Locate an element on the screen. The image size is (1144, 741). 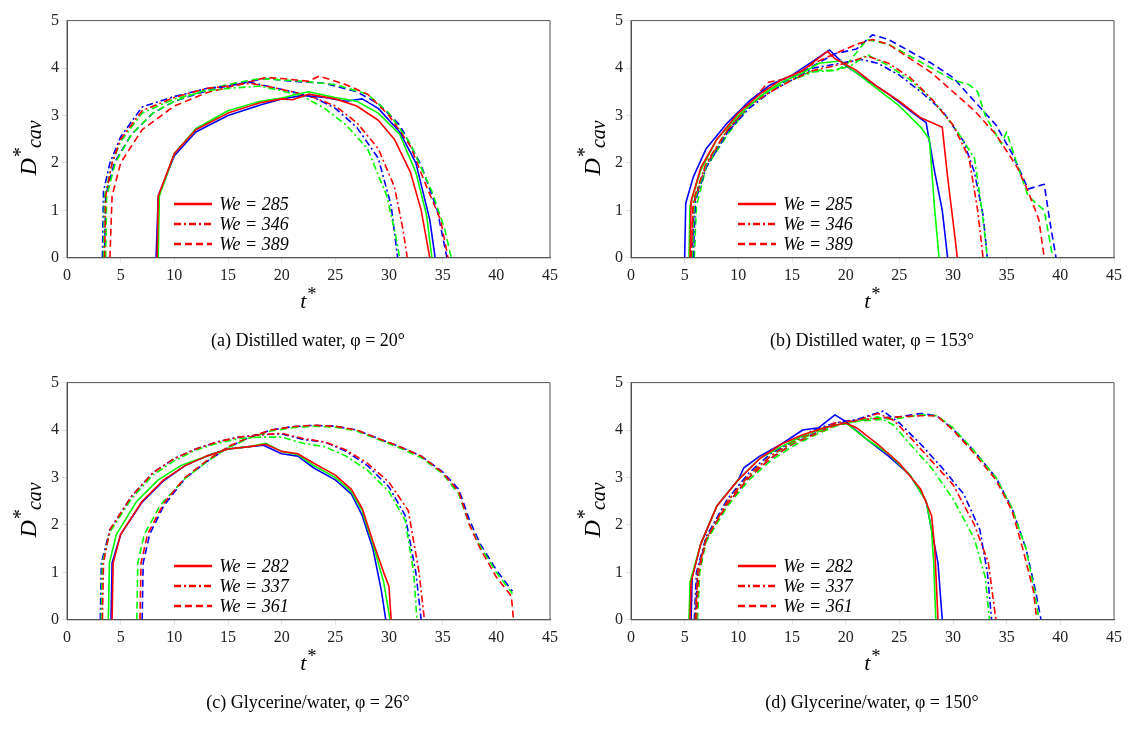
text: (c) Glycerine/water, φ = 26° is located at coordinates (308, 702).